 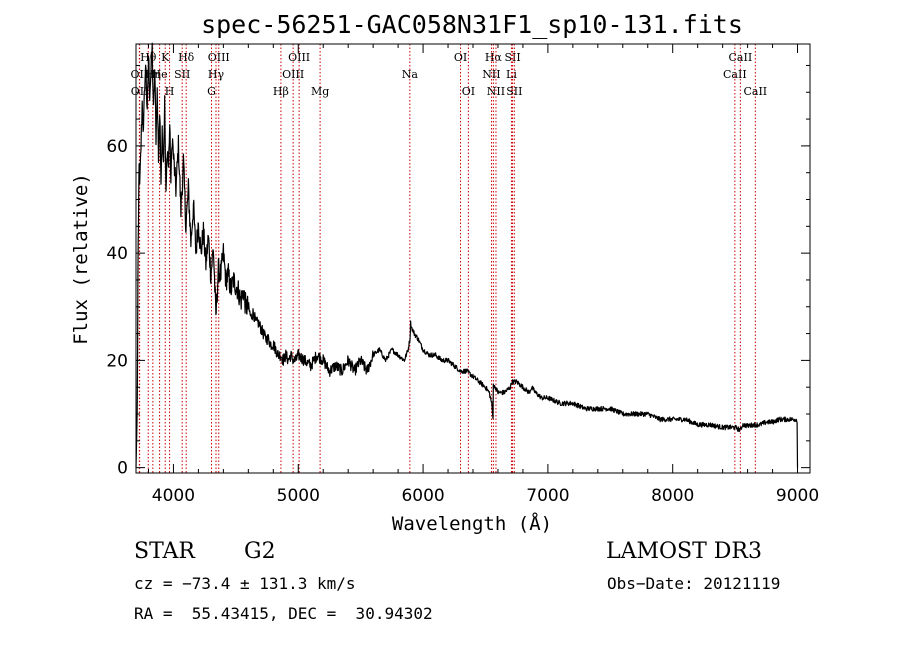 I want to click on line-label-18: OI, so click(x=468, y=91).